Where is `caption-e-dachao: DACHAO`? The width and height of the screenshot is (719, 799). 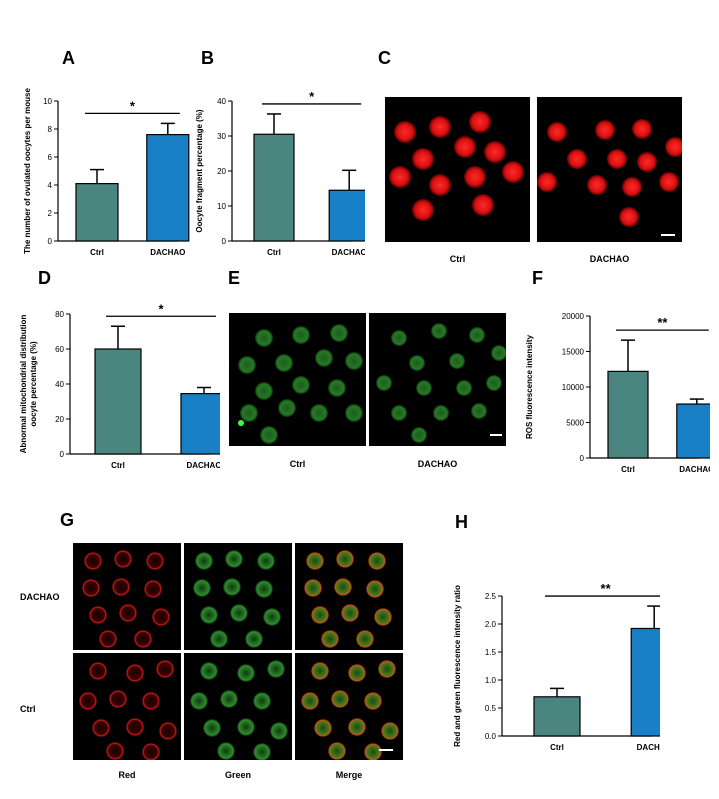
caption-e-dachao: DACHAO is located at coordinates (437, 464).